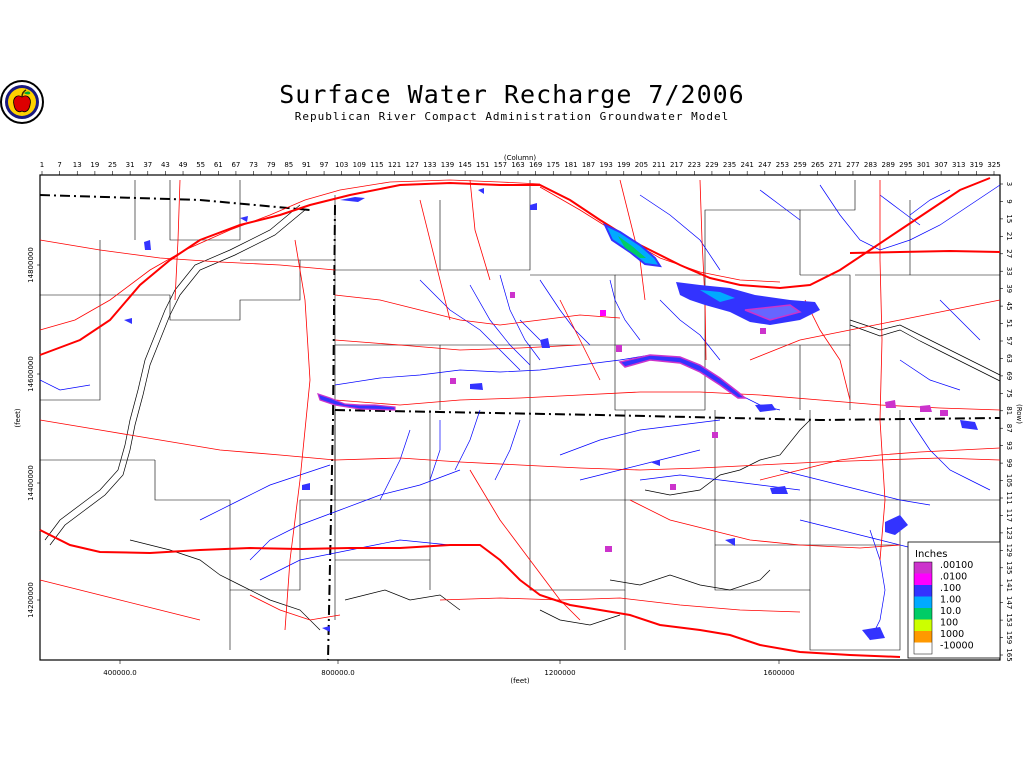  I want to click on right-axis-label: (Row), so click(1019, 414).